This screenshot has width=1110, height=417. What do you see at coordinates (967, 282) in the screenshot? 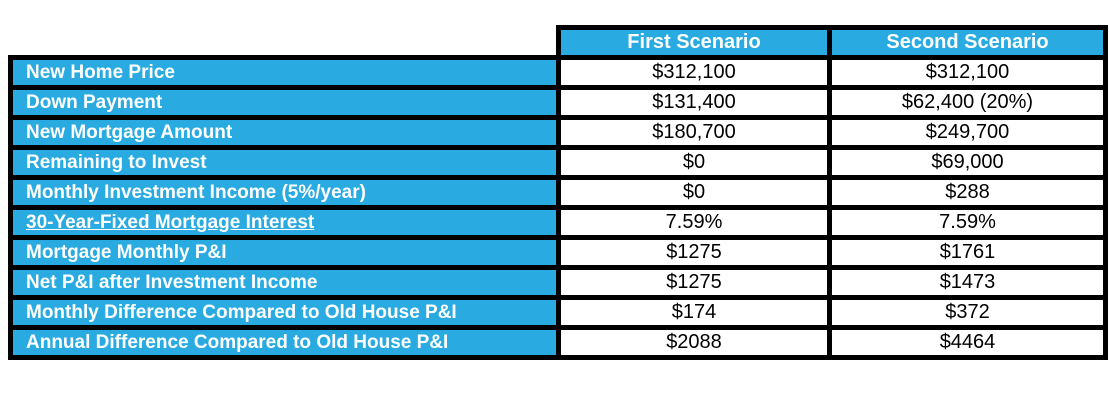
I see `second-scenario-value: $1473` at bounding box center [967, 282].